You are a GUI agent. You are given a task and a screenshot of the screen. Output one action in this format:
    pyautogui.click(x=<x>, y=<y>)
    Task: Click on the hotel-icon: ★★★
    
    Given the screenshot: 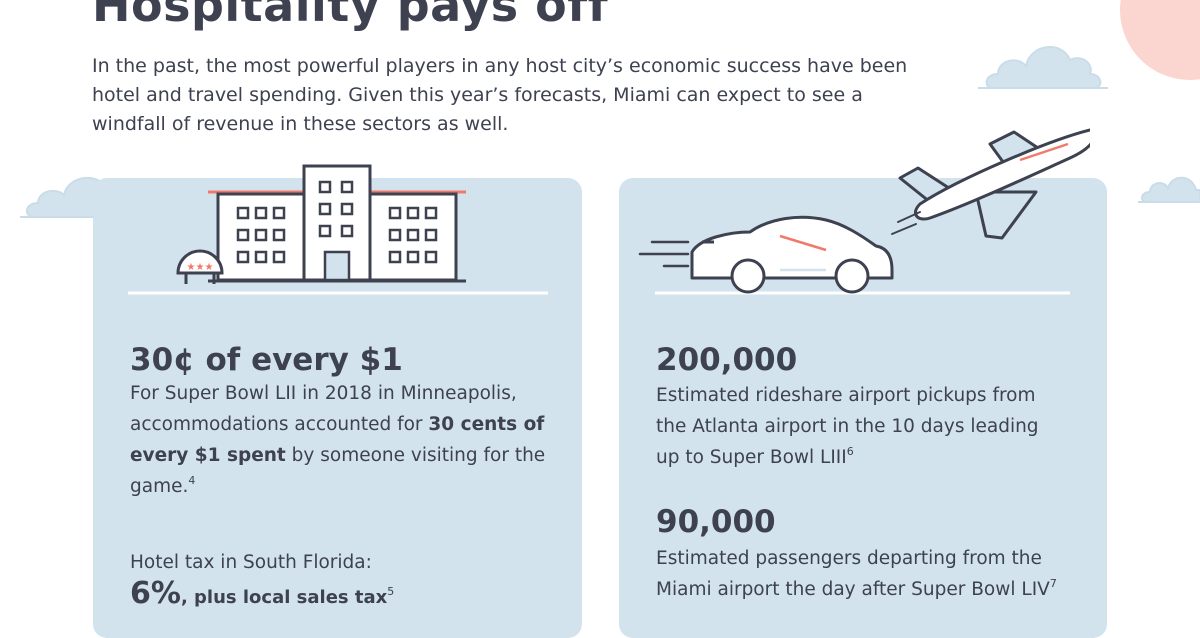 What is the action you would take?
    pyautogui.click(x=338, y=229)
    